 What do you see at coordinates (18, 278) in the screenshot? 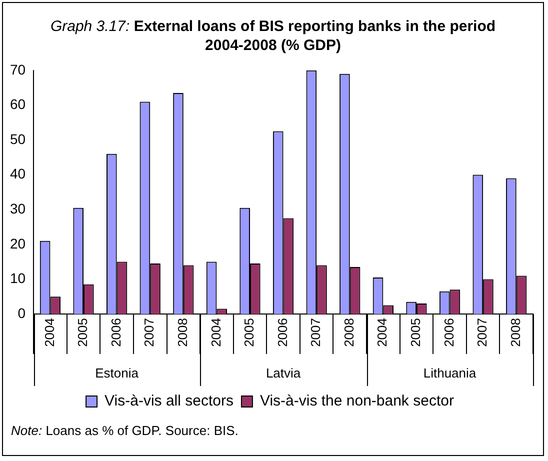
I see `y-tick-label: 10` at bounding box center [18, 278].